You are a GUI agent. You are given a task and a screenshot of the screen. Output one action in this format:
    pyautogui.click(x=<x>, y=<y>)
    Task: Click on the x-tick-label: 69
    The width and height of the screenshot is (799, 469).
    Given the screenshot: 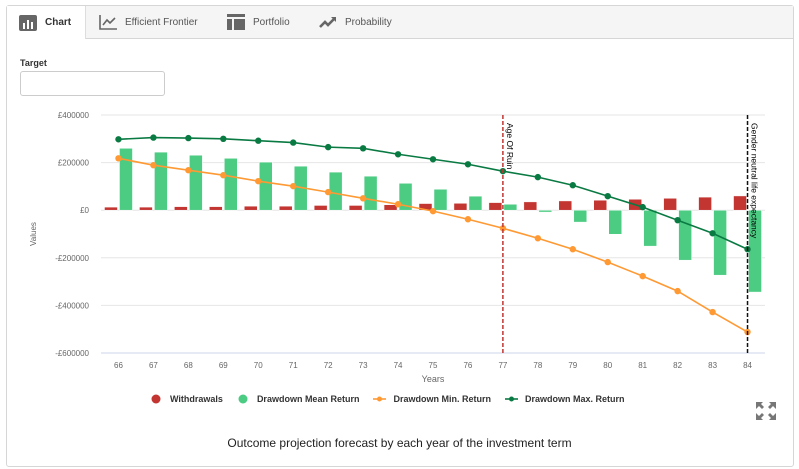 What is the action you would take?
    pyautogui.click(x=223, y=365)
    